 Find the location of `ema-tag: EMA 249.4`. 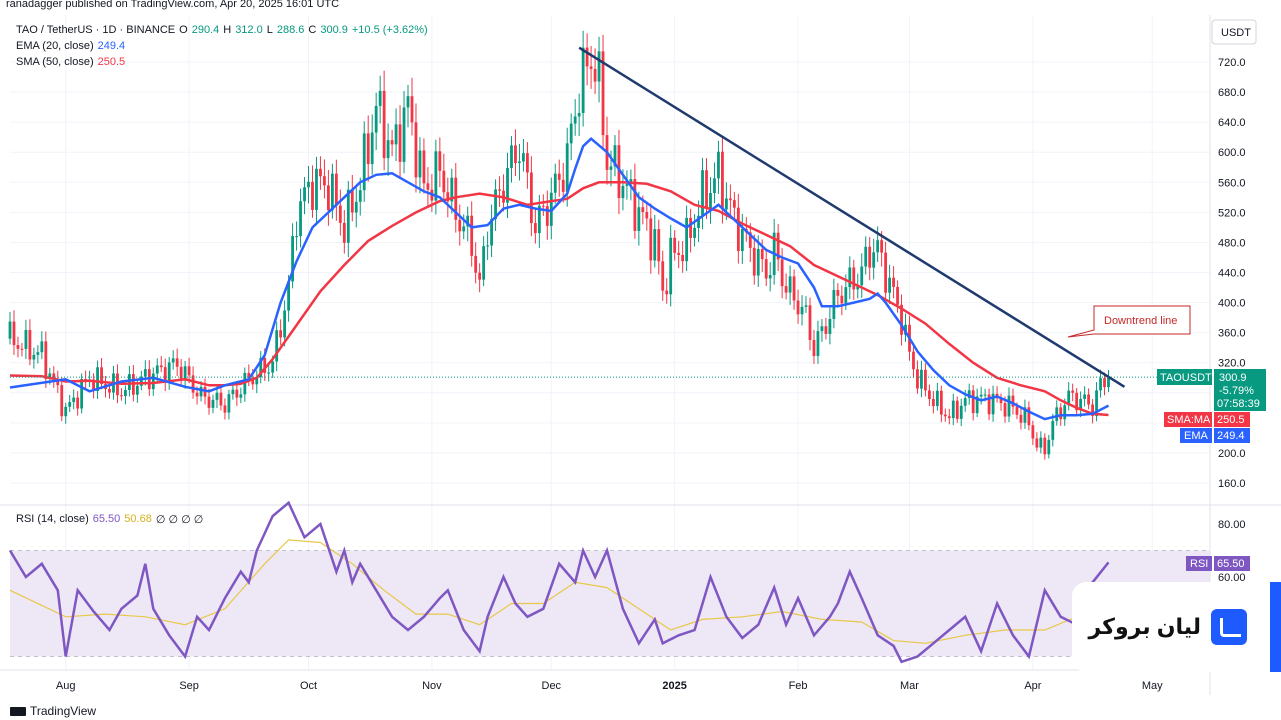

ema-tag: EMA 249.4 is located at coordinates (1215, 435).